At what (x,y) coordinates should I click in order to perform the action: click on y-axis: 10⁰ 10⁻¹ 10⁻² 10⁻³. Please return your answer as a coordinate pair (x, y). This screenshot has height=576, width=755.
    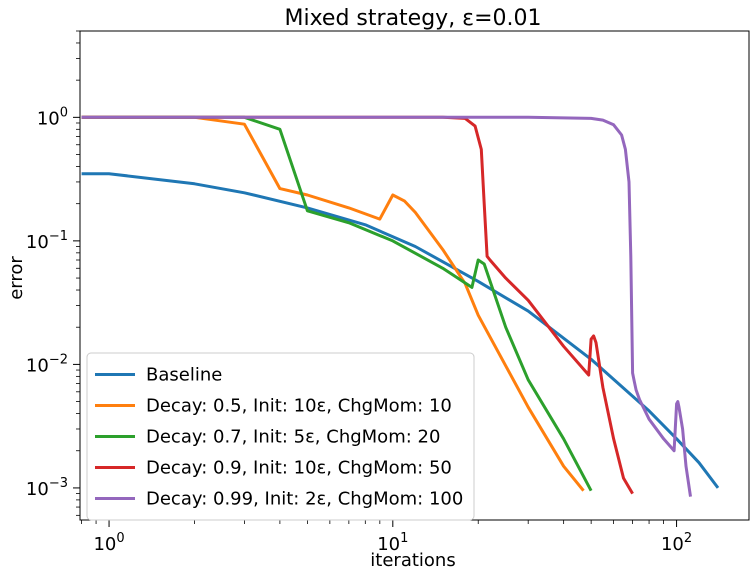
    Looking at the image, I should click on (53, 273).